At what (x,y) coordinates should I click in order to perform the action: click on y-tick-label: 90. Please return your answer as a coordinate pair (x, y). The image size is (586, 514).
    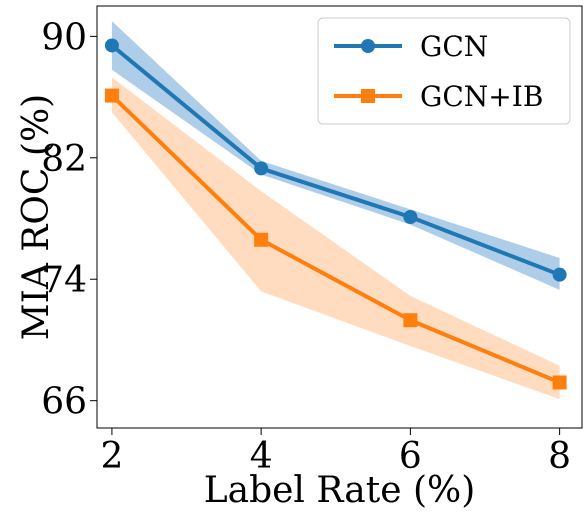
    Looking at the image, I should click on (64, 37).